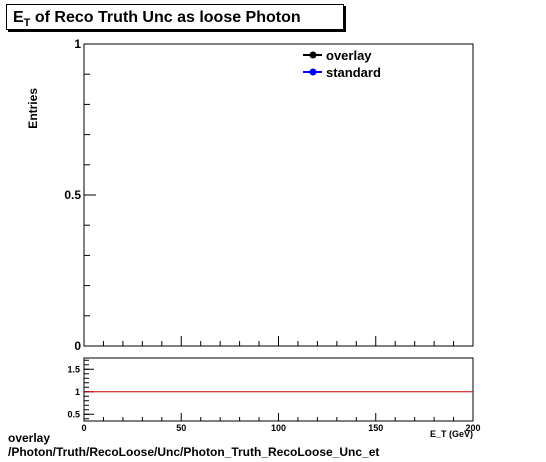 This screenshot has height=462, width=546. What do you see at coordinates (472, 428) in the screenshot?
I see `ratio-x-tick-label: 200` at bounding box center [472, 428].